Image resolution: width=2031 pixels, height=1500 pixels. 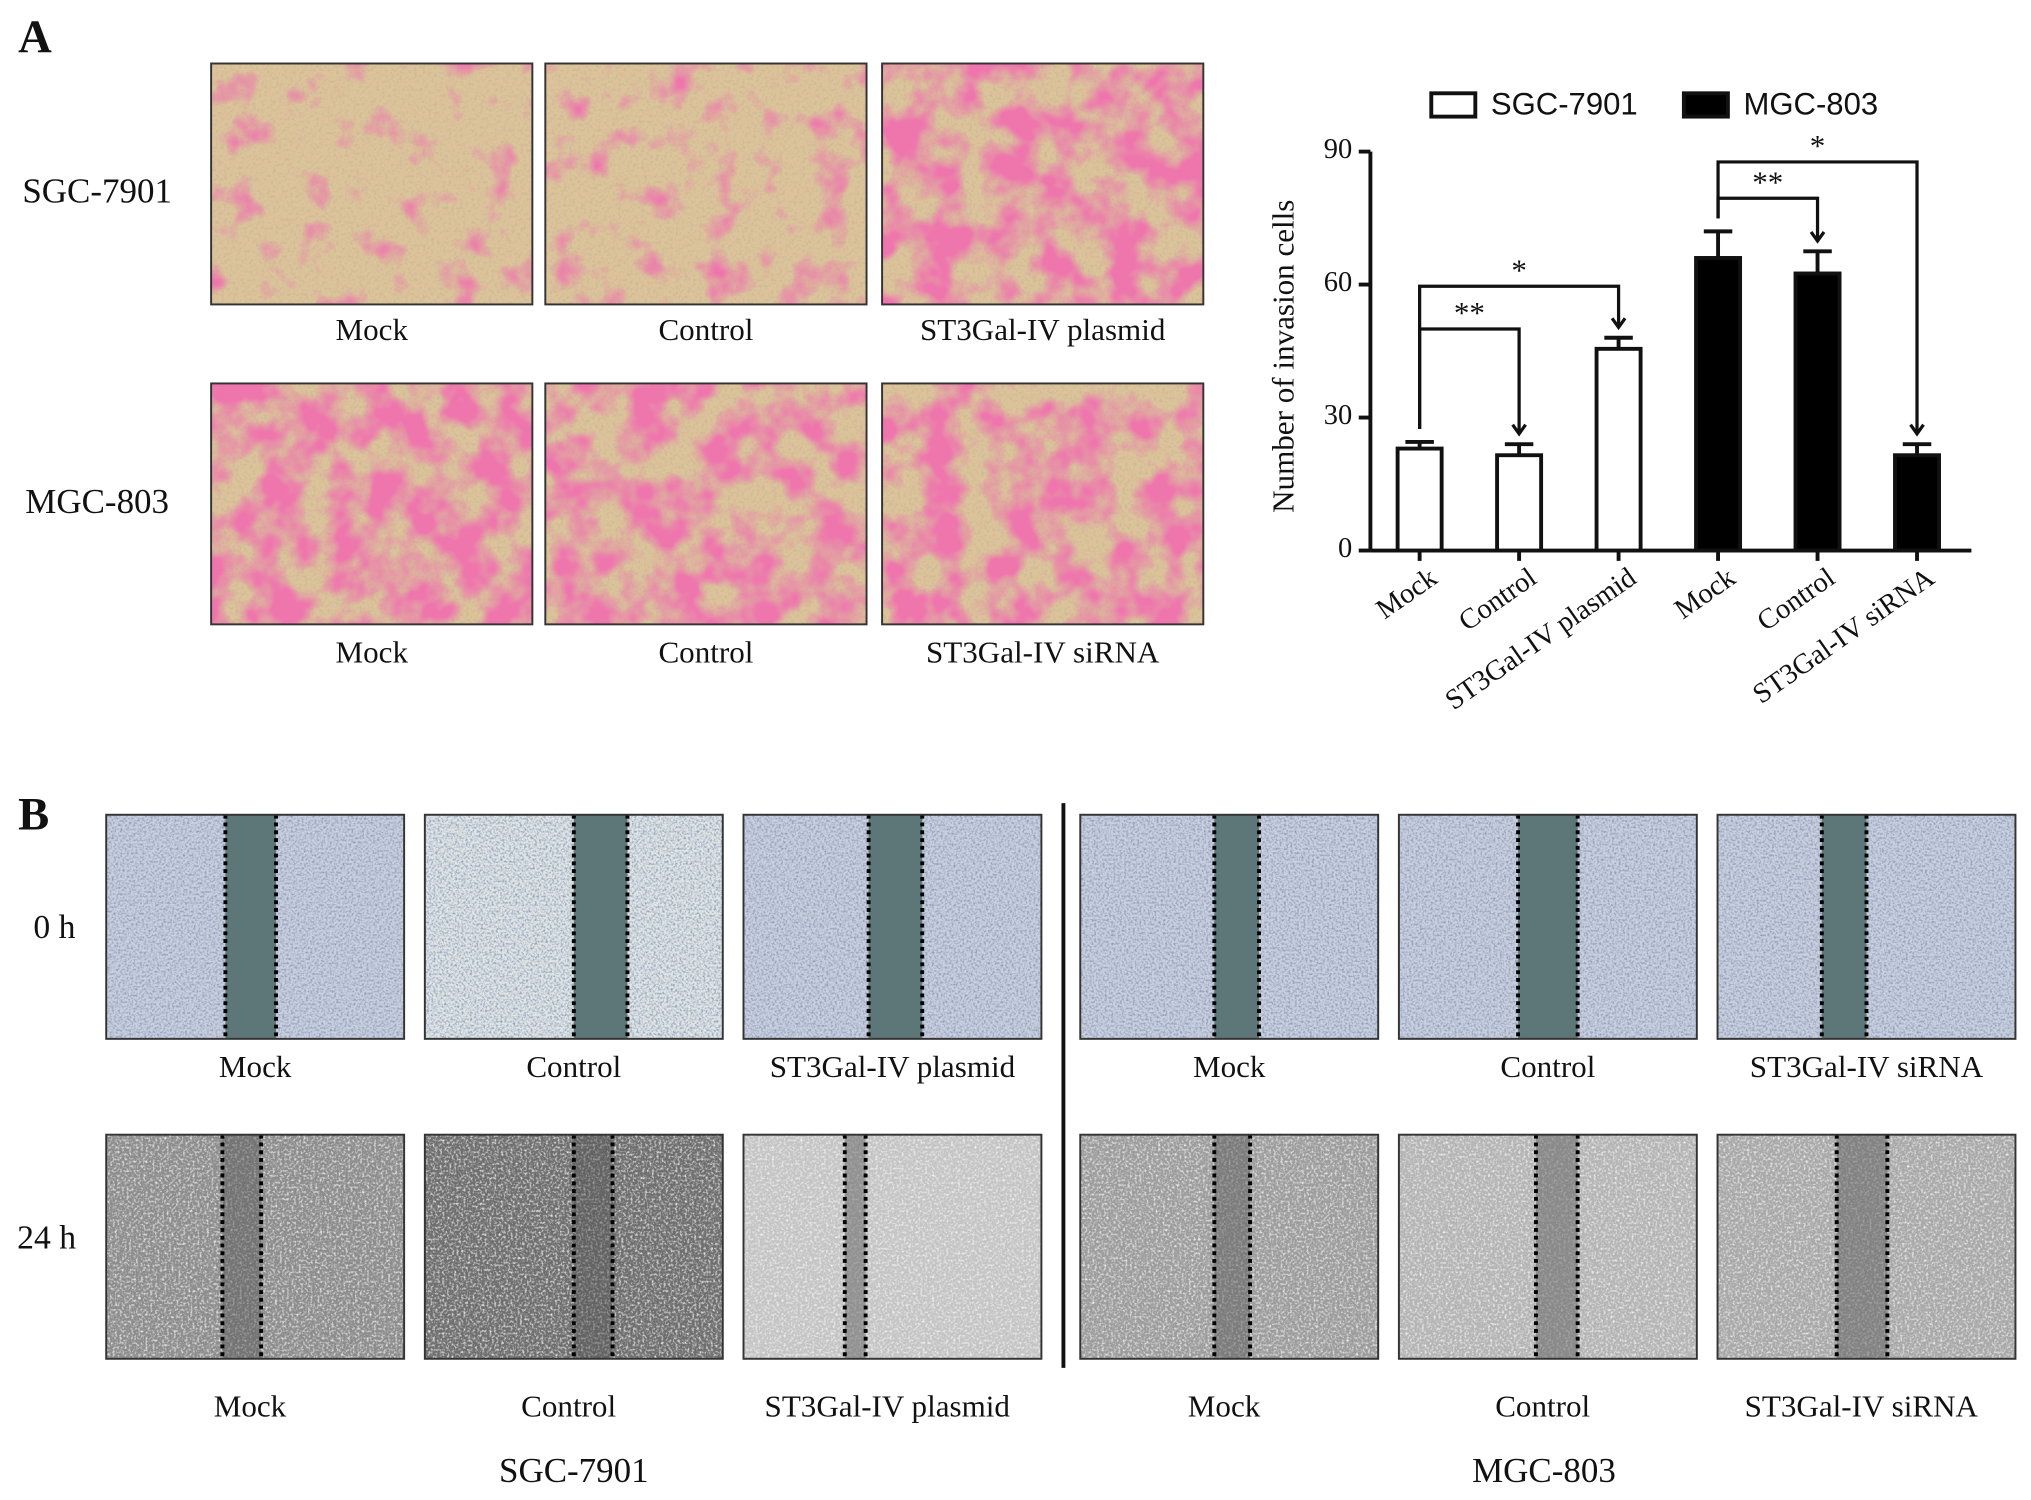 What do you see at coordinates (33, 814) in the screenshot?
I see `panel-label: B` at bounding box center [33, 814].